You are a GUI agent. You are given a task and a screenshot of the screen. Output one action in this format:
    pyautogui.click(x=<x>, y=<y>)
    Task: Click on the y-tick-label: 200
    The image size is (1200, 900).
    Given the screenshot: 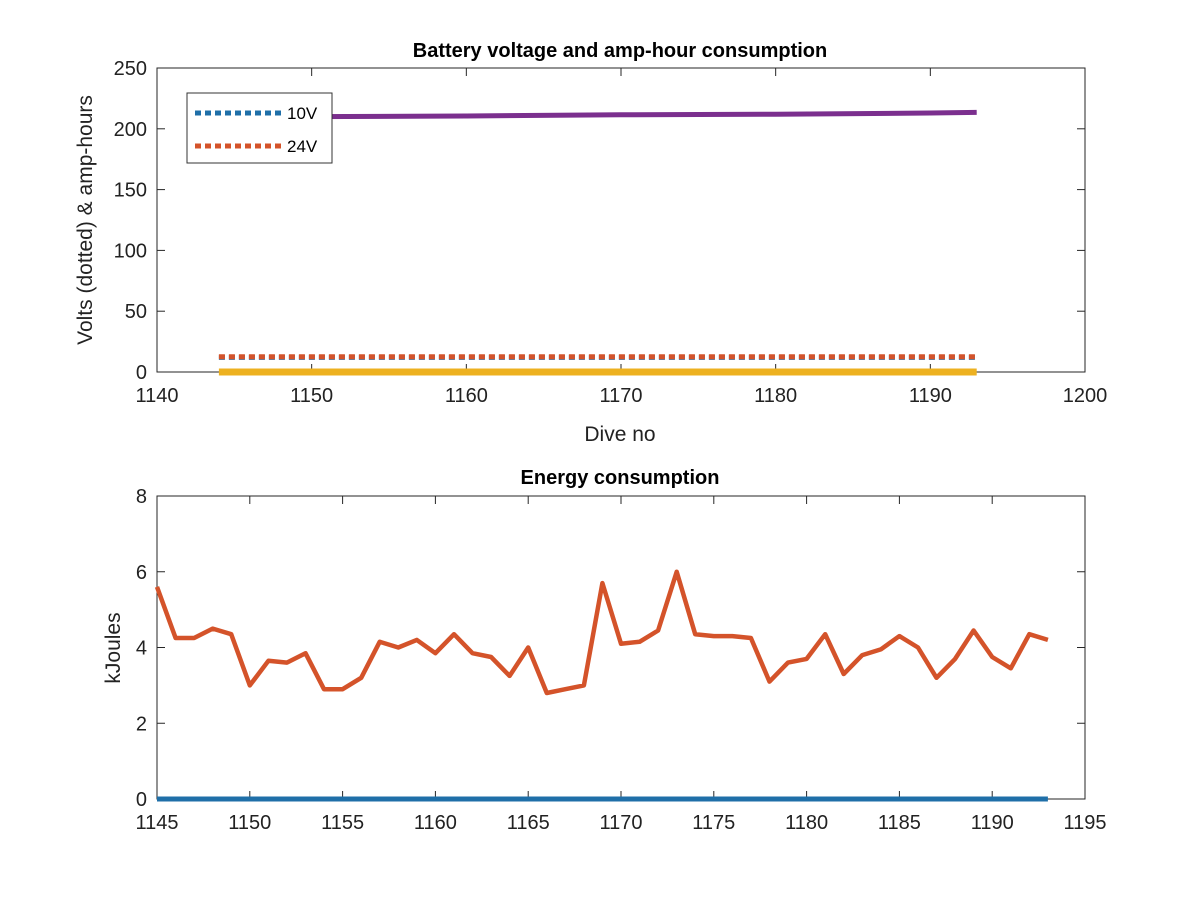 What is the action you would take?
    pyautogui.click(x=130, y=130)
    